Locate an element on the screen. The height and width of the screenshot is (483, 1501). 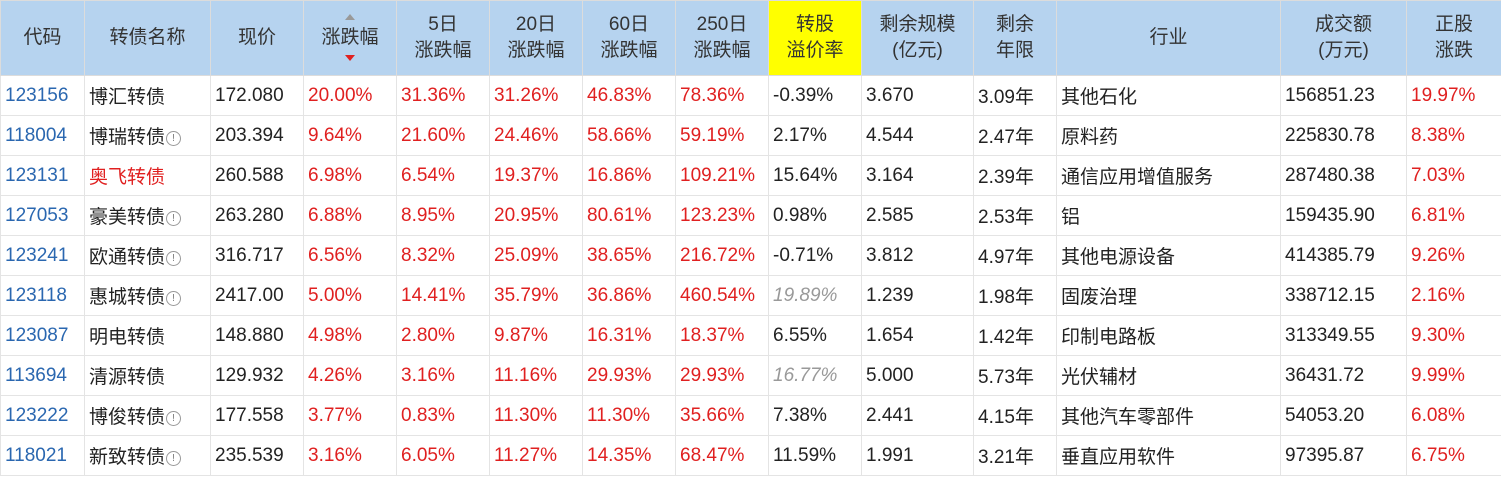
bond-code-link: 123087 is located at coordinates (37, 335).